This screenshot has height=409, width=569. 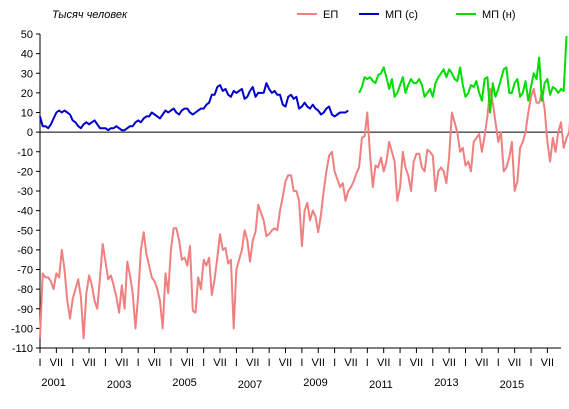 I want to click on legend-label: МП (н), so click(x=499, y=15).